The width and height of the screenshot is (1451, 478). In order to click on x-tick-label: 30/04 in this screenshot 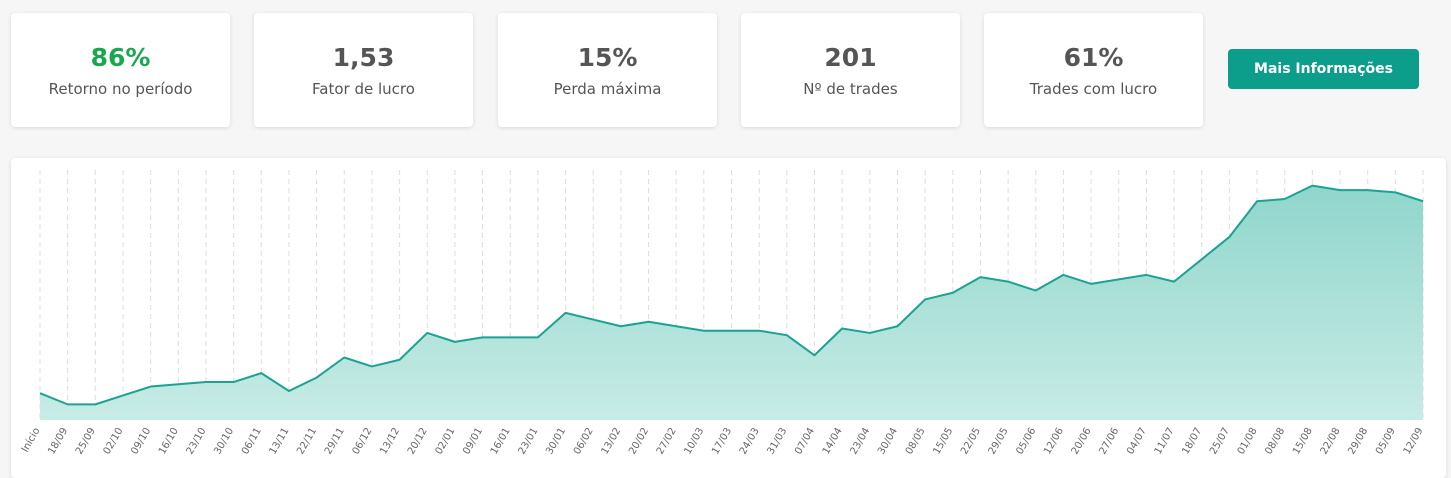, I will do `click(888, 441)`.